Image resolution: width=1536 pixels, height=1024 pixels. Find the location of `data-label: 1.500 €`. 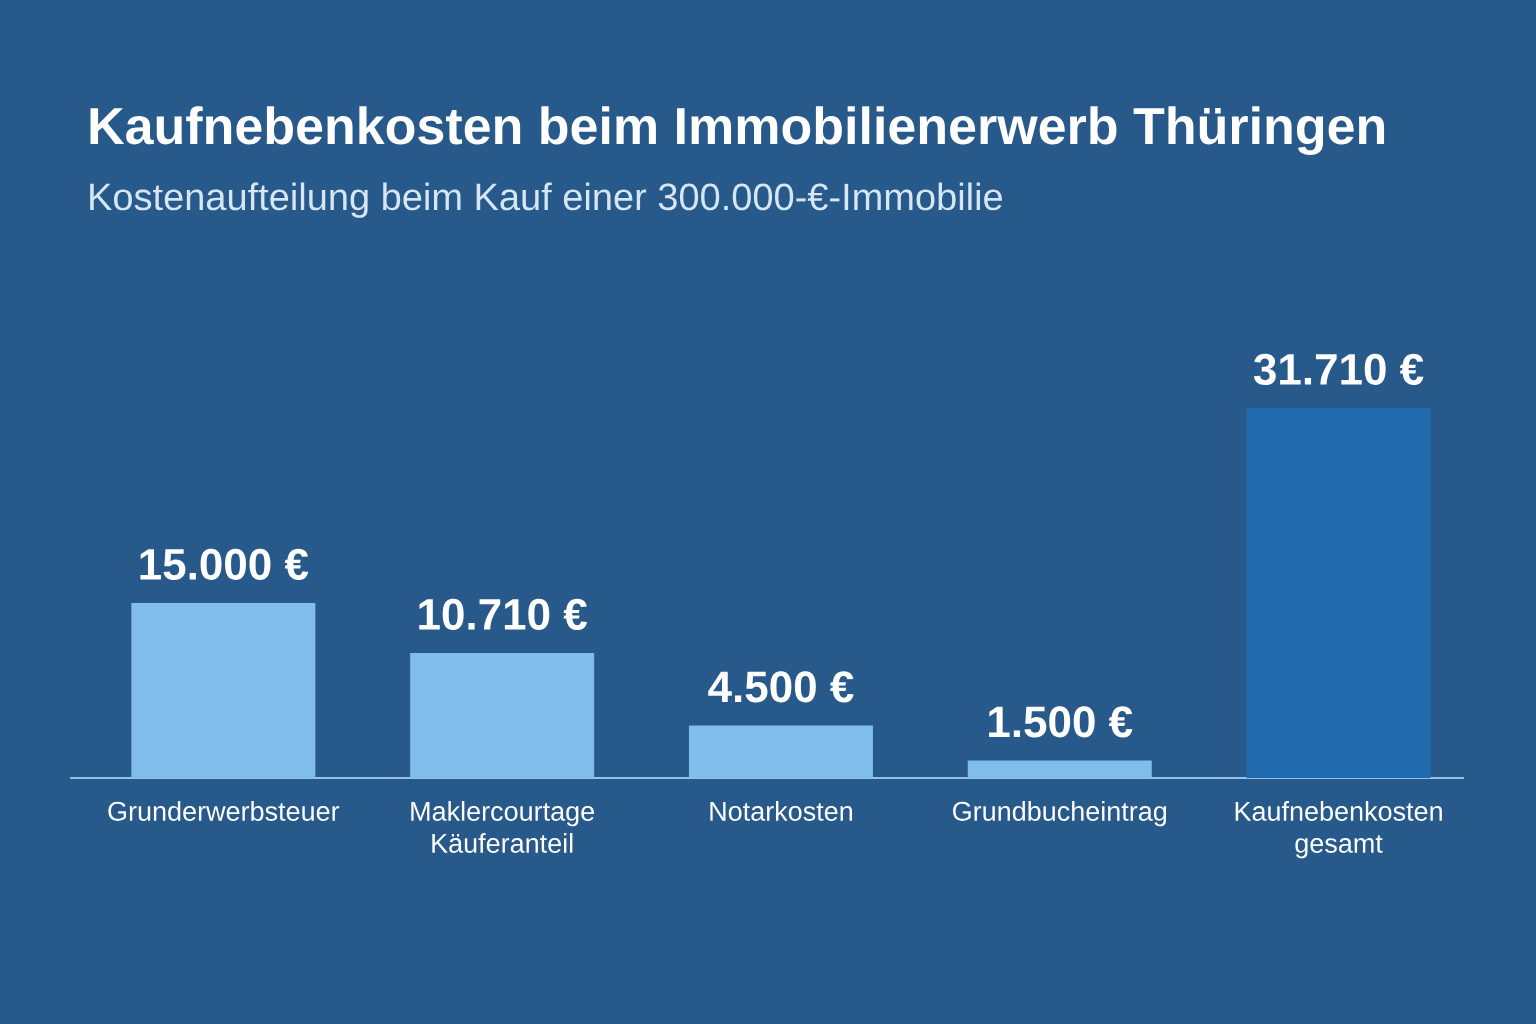

data-label: 1.500 € is located at coordinates (1061, 722).